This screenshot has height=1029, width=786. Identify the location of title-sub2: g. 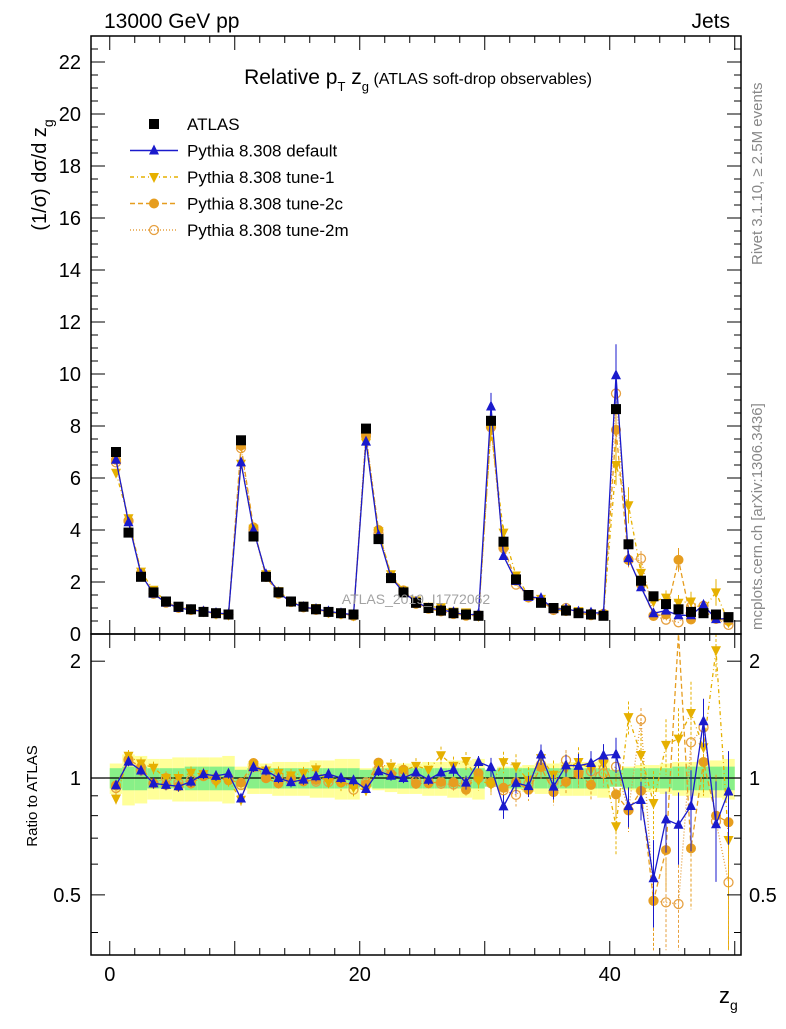
(365, 86).